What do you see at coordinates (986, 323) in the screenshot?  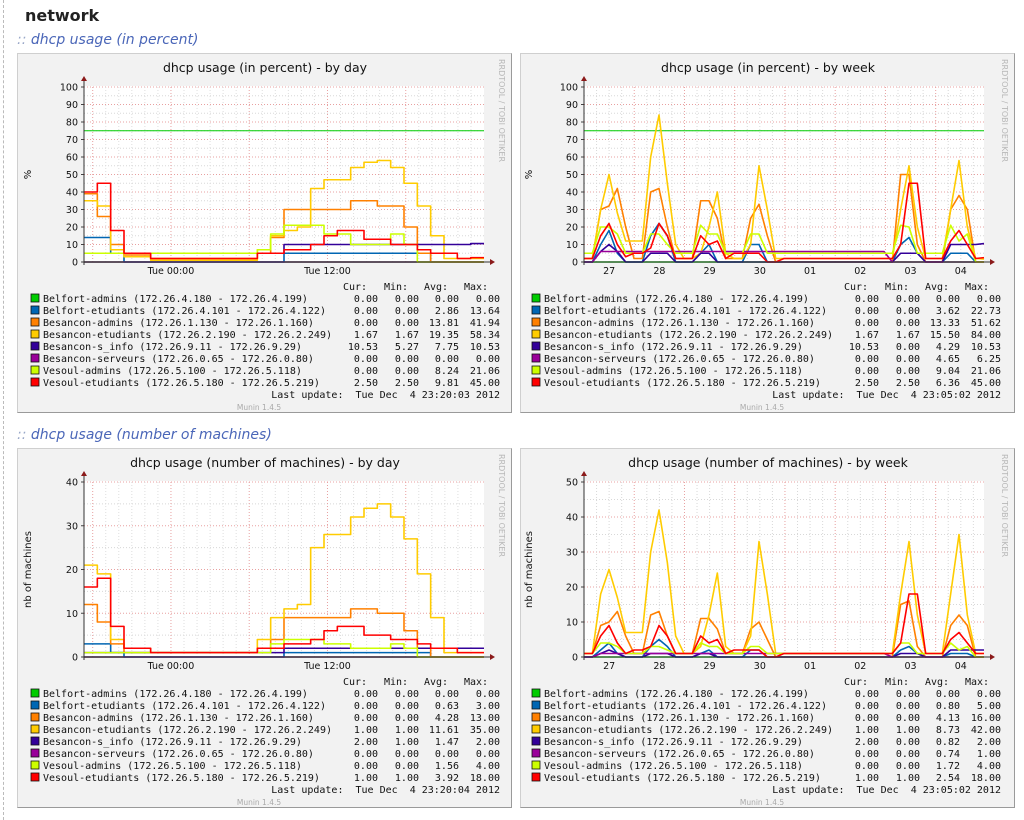 I see `legend-value-max: 51.62` at bounding box center [986, 323].